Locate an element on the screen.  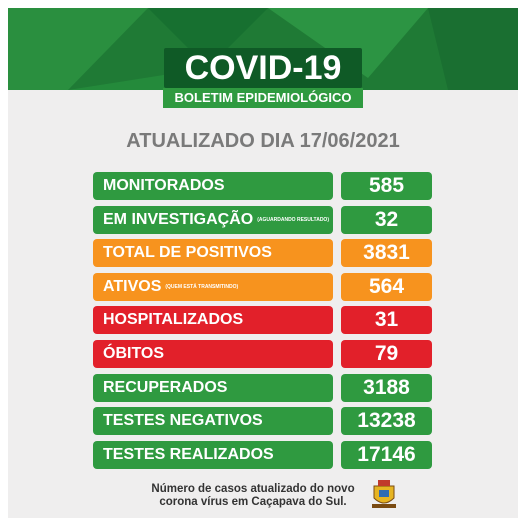
row-label-box: TOTAL DE POSITIVOS is located at coordinates (213, 253).